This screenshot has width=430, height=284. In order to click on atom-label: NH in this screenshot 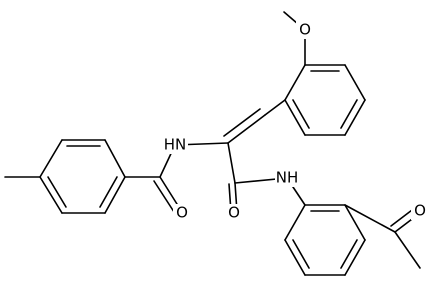, I will do `click(287, 178)`.